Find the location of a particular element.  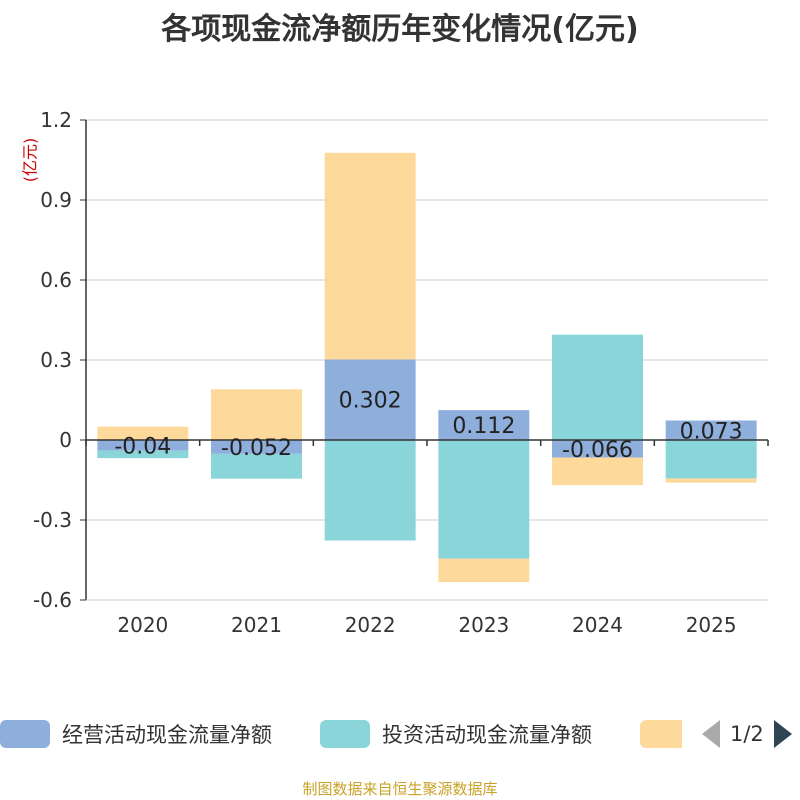

legend-item-third is located at coordinates (661, 734).